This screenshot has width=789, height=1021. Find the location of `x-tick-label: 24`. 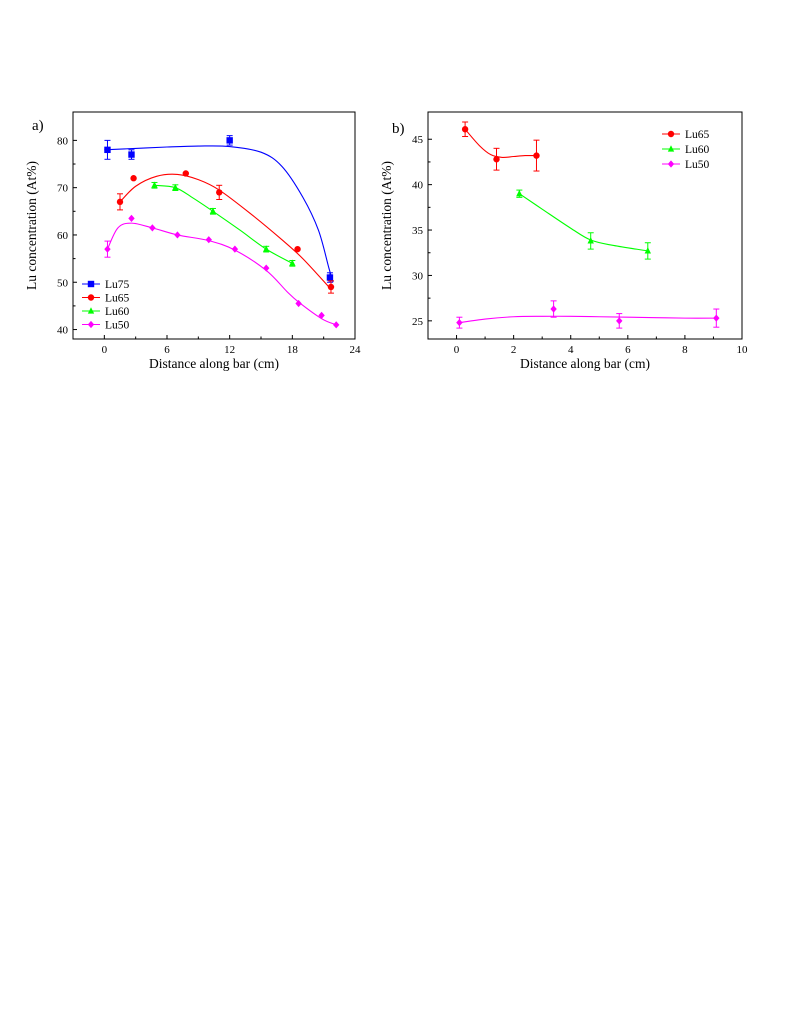

x-tick-label: 24 is located at coordinates (356, 350).